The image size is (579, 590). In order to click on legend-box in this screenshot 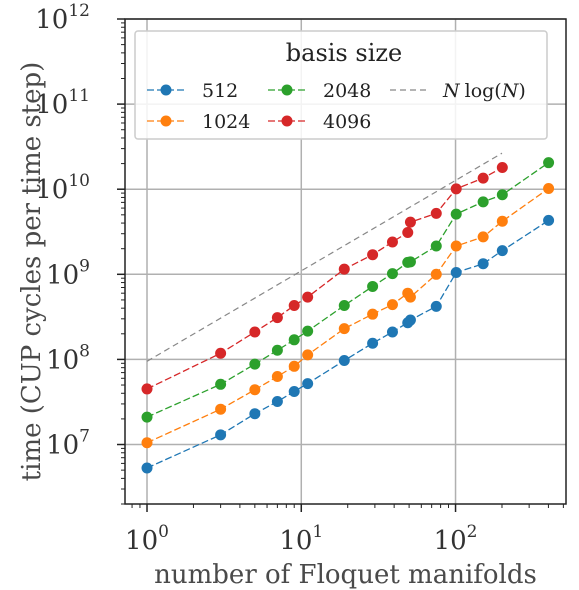, I will do `click(341, 85)`.